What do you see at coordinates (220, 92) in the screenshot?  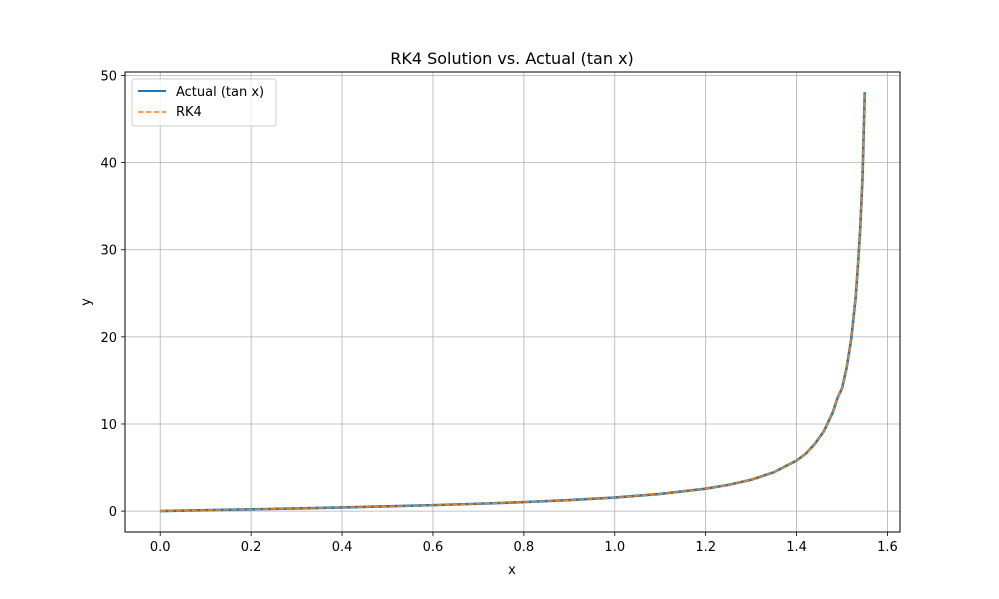 I see `legend-label-actual: Actual (tan x)` at bounding box center [220, 92].